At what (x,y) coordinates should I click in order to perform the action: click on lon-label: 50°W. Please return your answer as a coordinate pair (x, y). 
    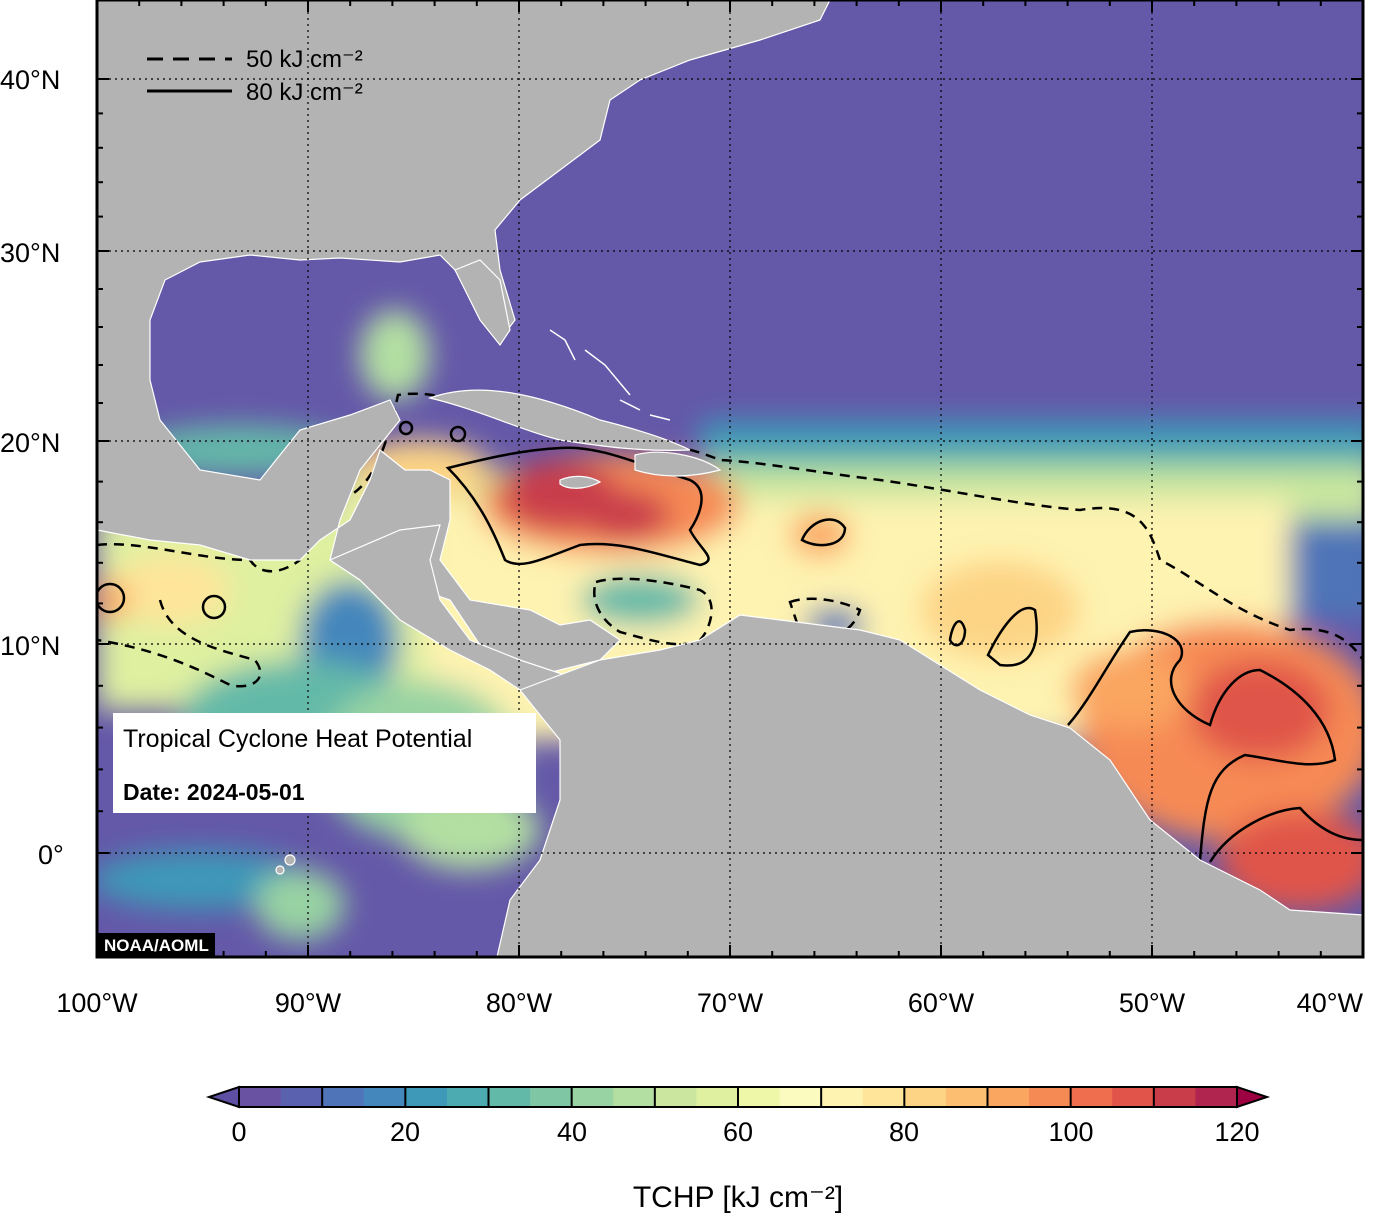
    Looking at the image, I should click on (1152, 1003).